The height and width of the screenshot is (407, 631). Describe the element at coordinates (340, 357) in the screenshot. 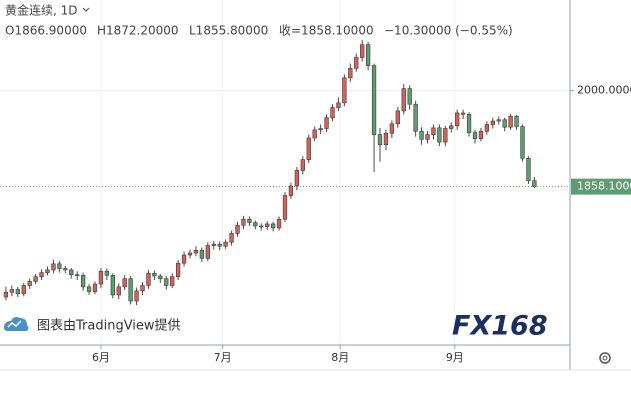

I see `x-tick-label: 8月` at that location.